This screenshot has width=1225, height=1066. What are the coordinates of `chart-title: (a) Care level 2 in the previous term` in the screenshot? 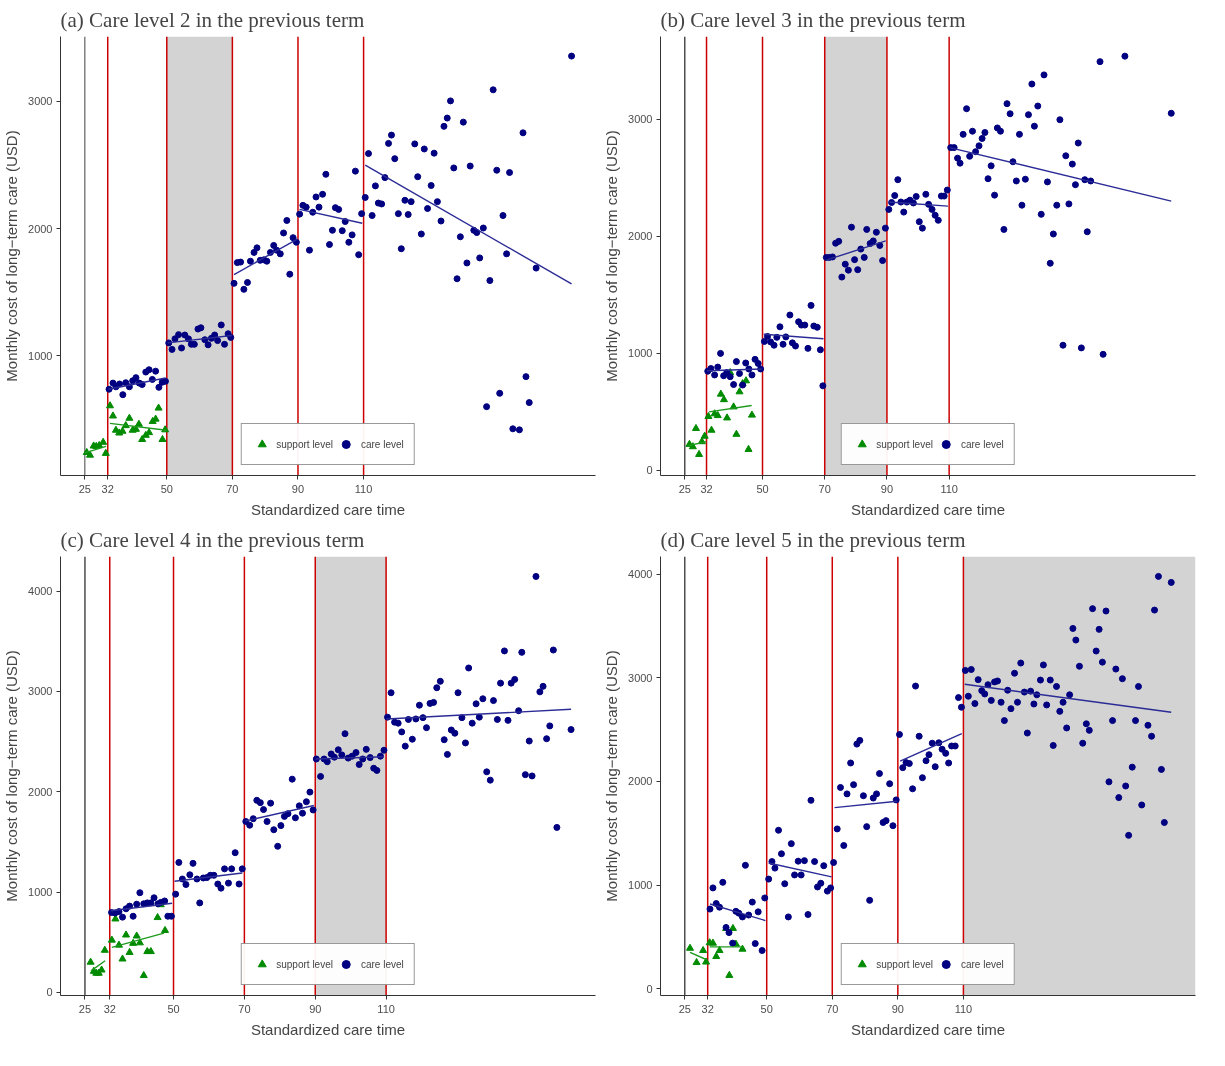 It's located at (212, 19).